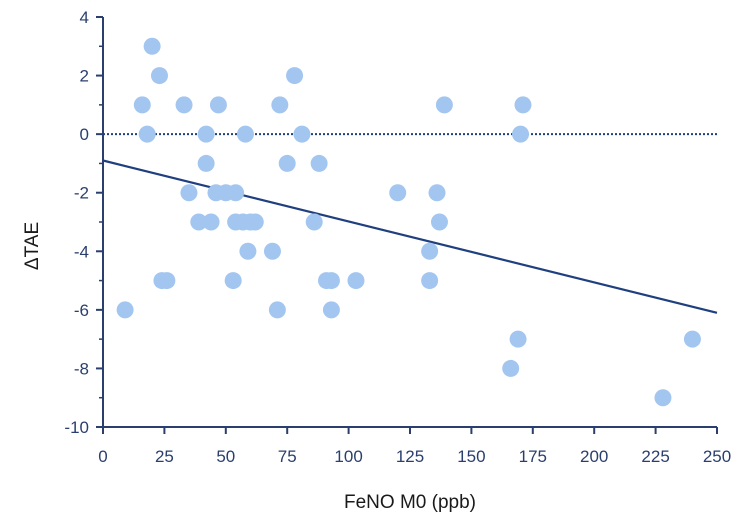  I want to click on x-tick-label: 200, so click(594, 456).